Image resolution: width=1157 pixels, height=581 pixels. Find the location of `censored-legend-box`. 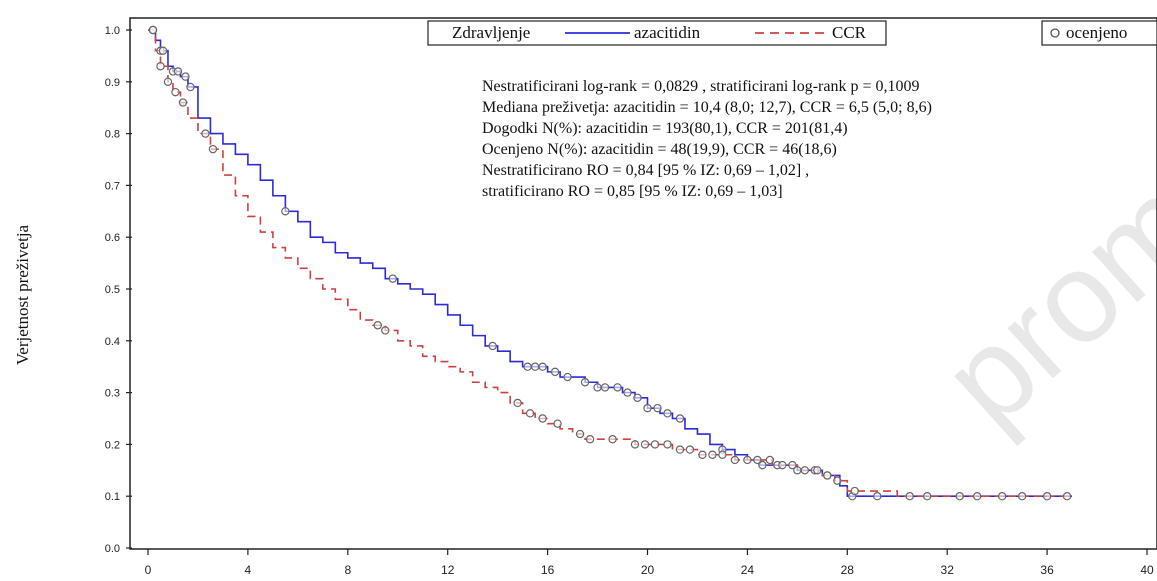

censored-legend-box is located at coordinates (1099, 33).